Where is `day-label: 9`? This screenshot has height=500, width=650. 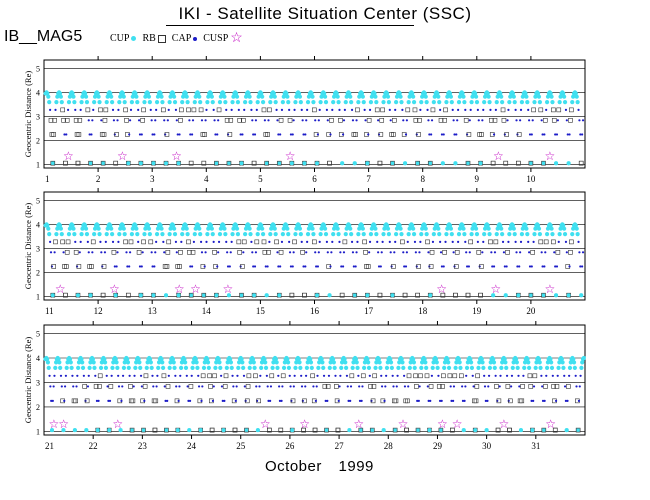
day-label: 9 is located at coordinates (477, 179).